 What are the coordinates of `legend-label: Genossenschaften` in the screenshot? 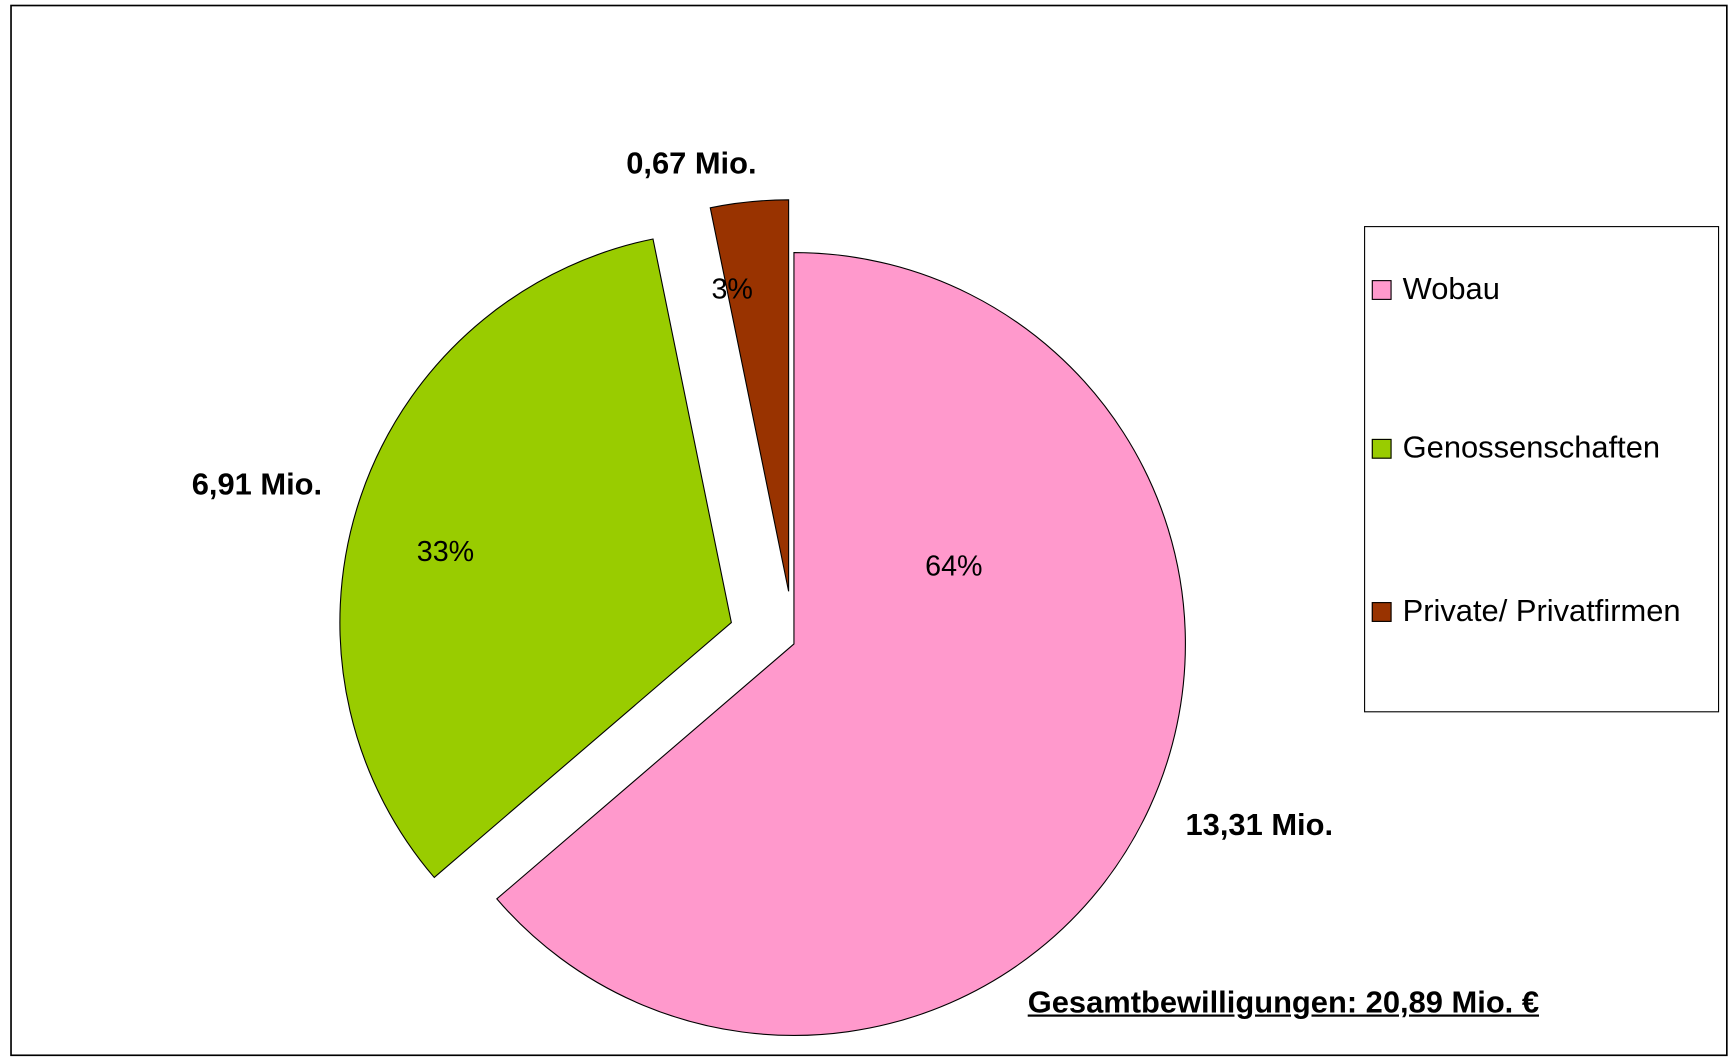 It's located at (1531, 447).